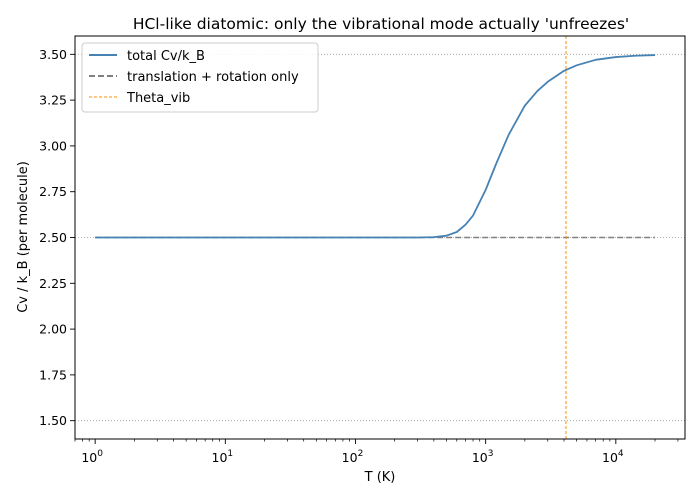  Describe the element at coordinates (53, 420) in the screenshot. I see `y-tick-label: 1.50` at that location.